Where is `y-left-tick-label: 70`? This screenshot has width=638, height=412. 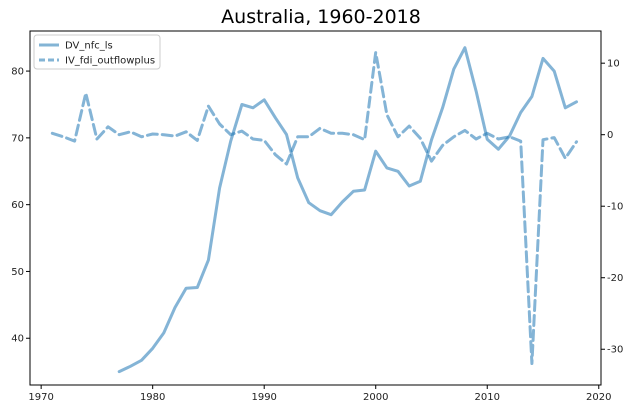 y-left-tick-label: 70 is located at coordinates (17, 138).